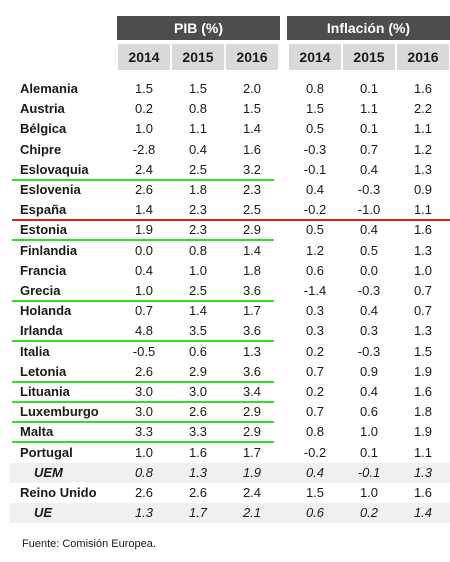 The height and width of the screenshot is (562, 450). I want to click on country-name: Letonia, so click(43, 371).